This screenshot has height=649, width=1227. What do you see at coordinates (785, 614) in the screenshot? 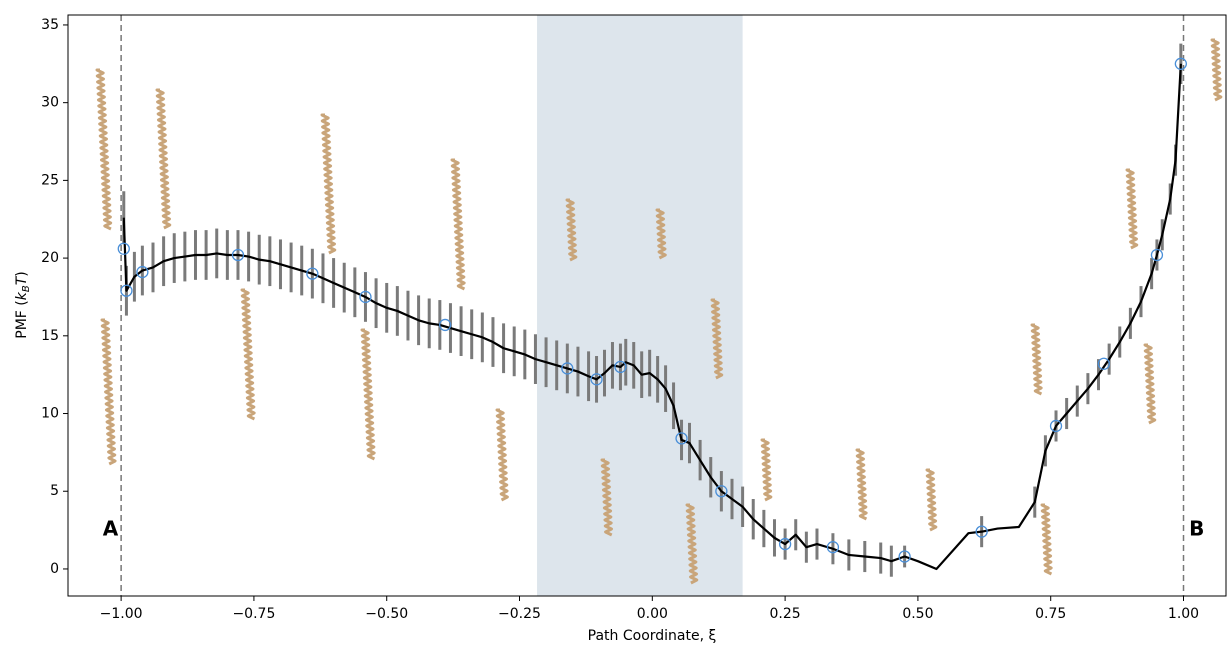
I see `x-tick-label: 0.25` at bounding box center [785, 614].